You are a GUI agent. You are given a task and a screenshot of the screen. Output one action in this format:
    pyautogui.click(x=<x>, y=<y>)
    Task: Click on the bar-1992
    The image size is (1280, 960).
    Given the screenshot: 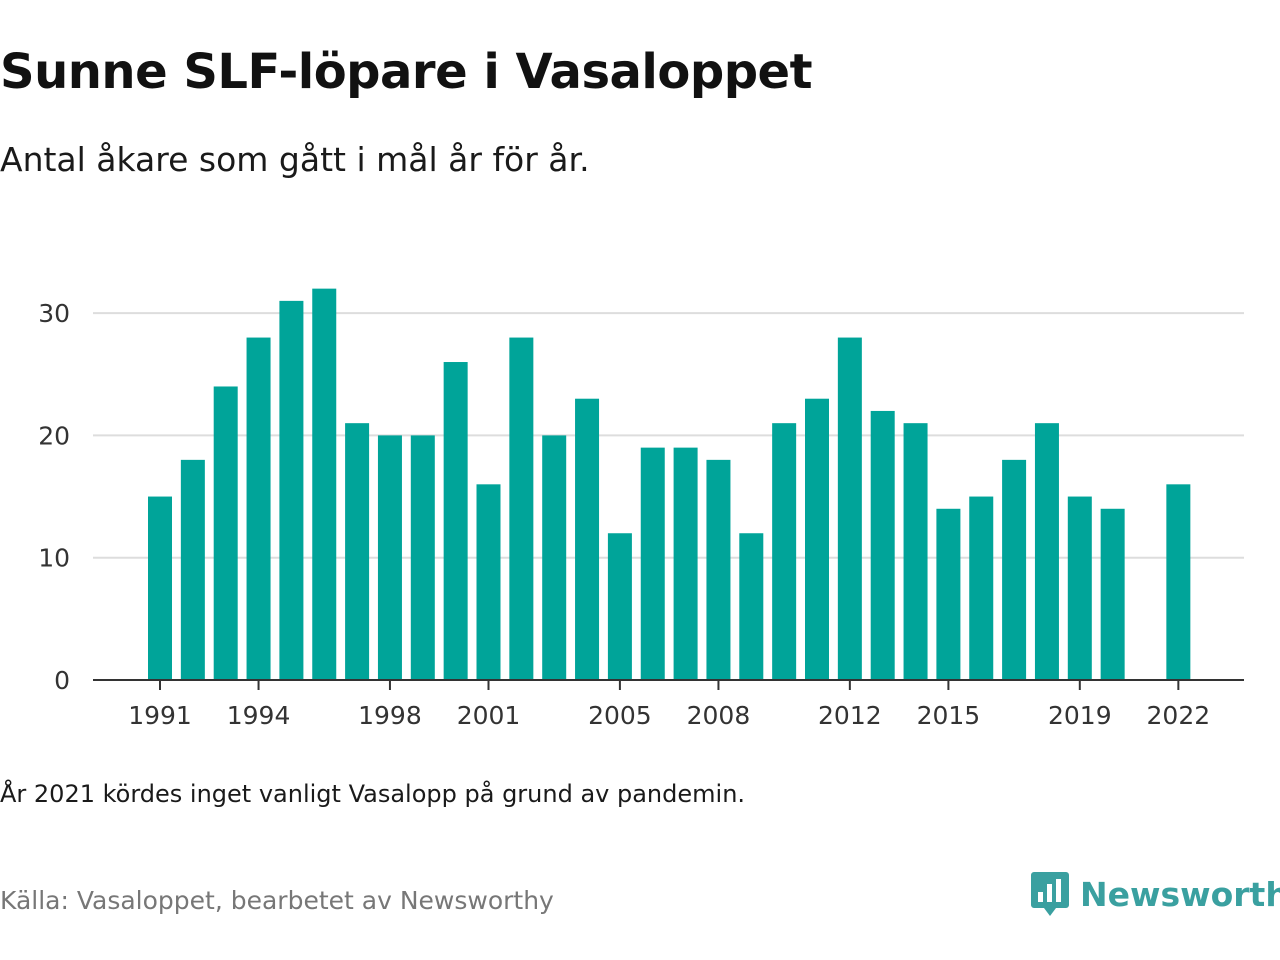 What is the action you would take?
    pyautogui.click(x=192, y=569)
    